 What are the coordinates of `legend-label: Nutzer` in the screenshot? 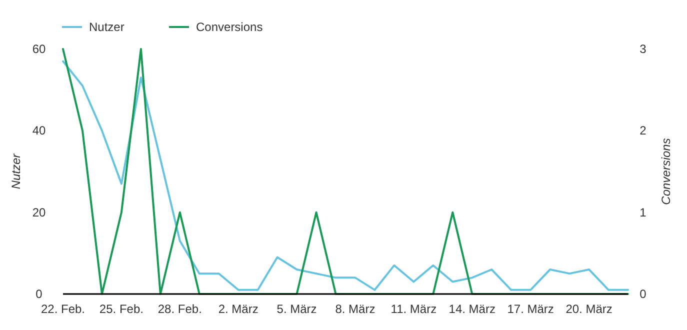 It's located at (106, 27).